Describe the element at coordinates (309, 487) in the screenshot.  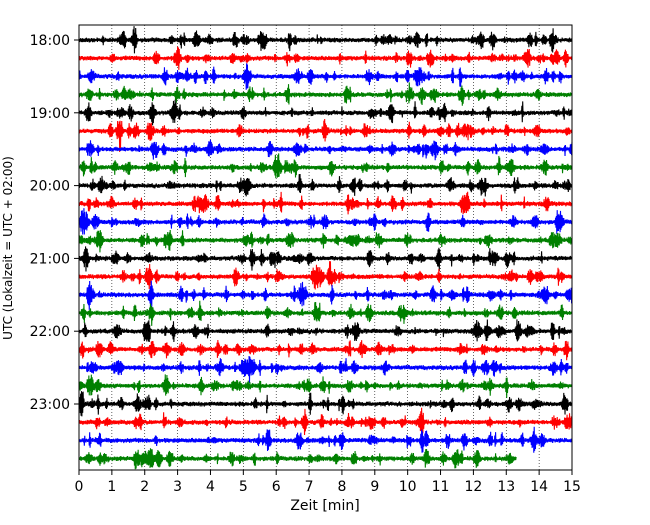
I see `x-tick-label-7: 7` at that location.